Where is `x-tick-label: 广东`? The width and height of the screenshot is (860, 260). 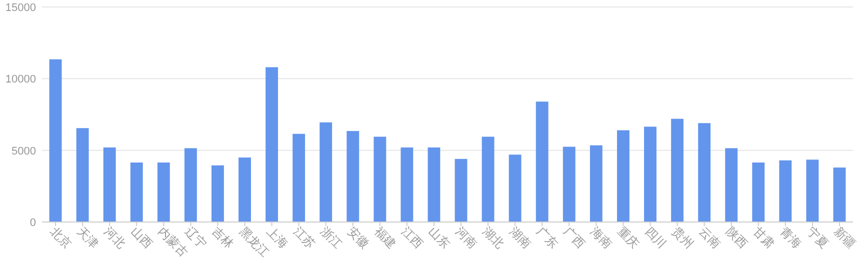 x-tick-label: 广东 is located at coordinates (547, 238).